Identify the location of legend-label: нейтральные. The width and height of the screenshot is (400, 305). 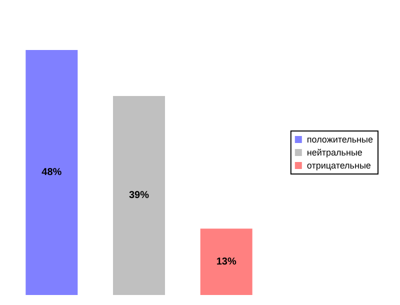
(334, 153).